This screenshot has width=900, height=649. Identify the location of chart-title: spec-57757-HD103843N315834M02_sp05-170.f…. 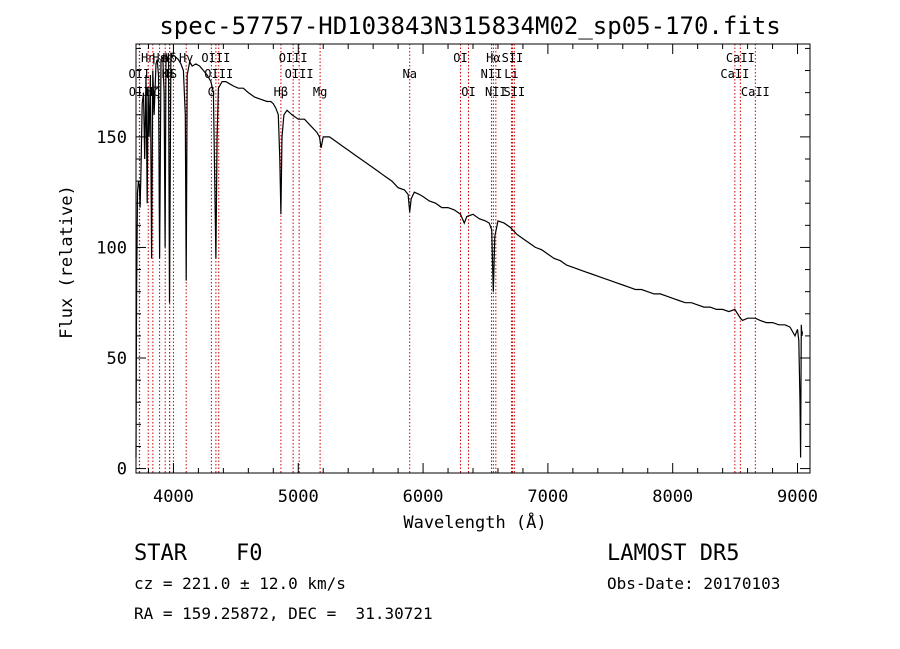
(469, 26).